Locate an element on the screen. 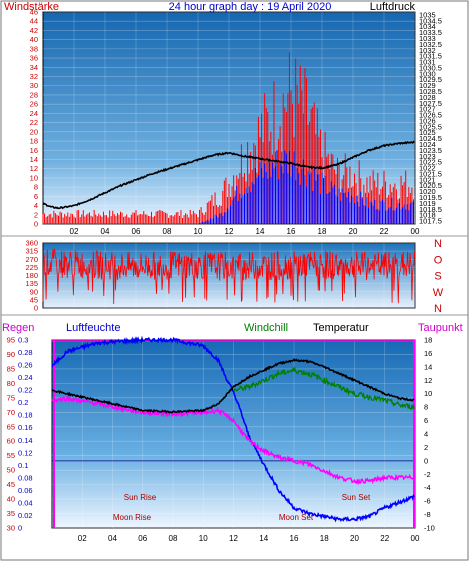 The image size is (470, 567). top-right-tick-label: 1022.5 is located at coordinates (430, 162).